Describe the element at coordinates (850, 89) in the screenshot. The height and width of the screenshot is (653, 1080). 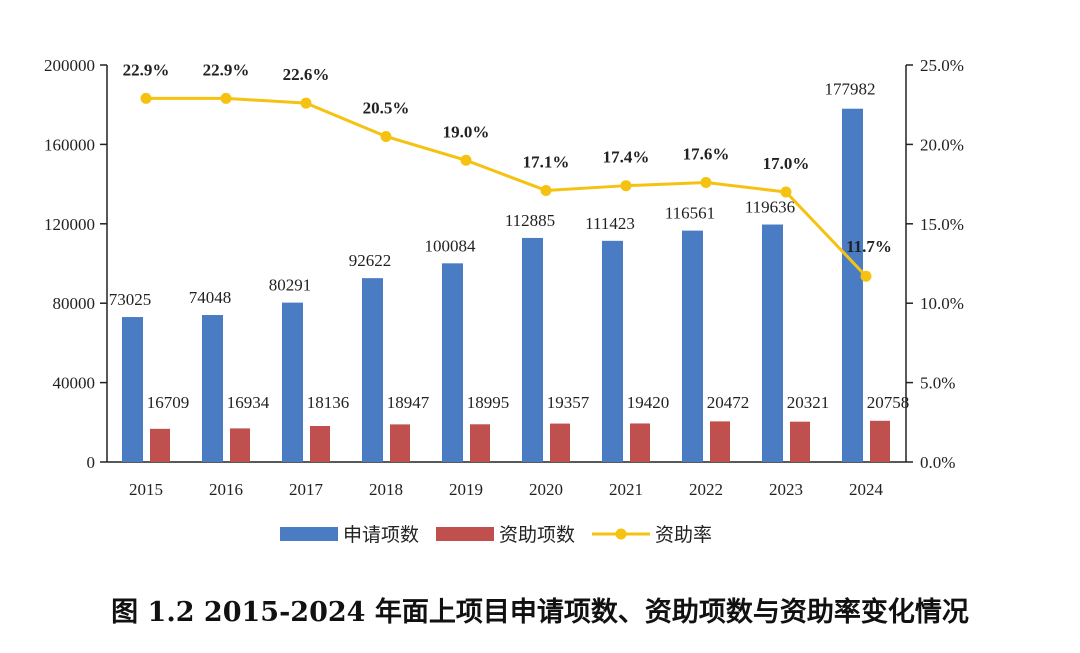
I see `bar-label-applications: 177982` at that location.